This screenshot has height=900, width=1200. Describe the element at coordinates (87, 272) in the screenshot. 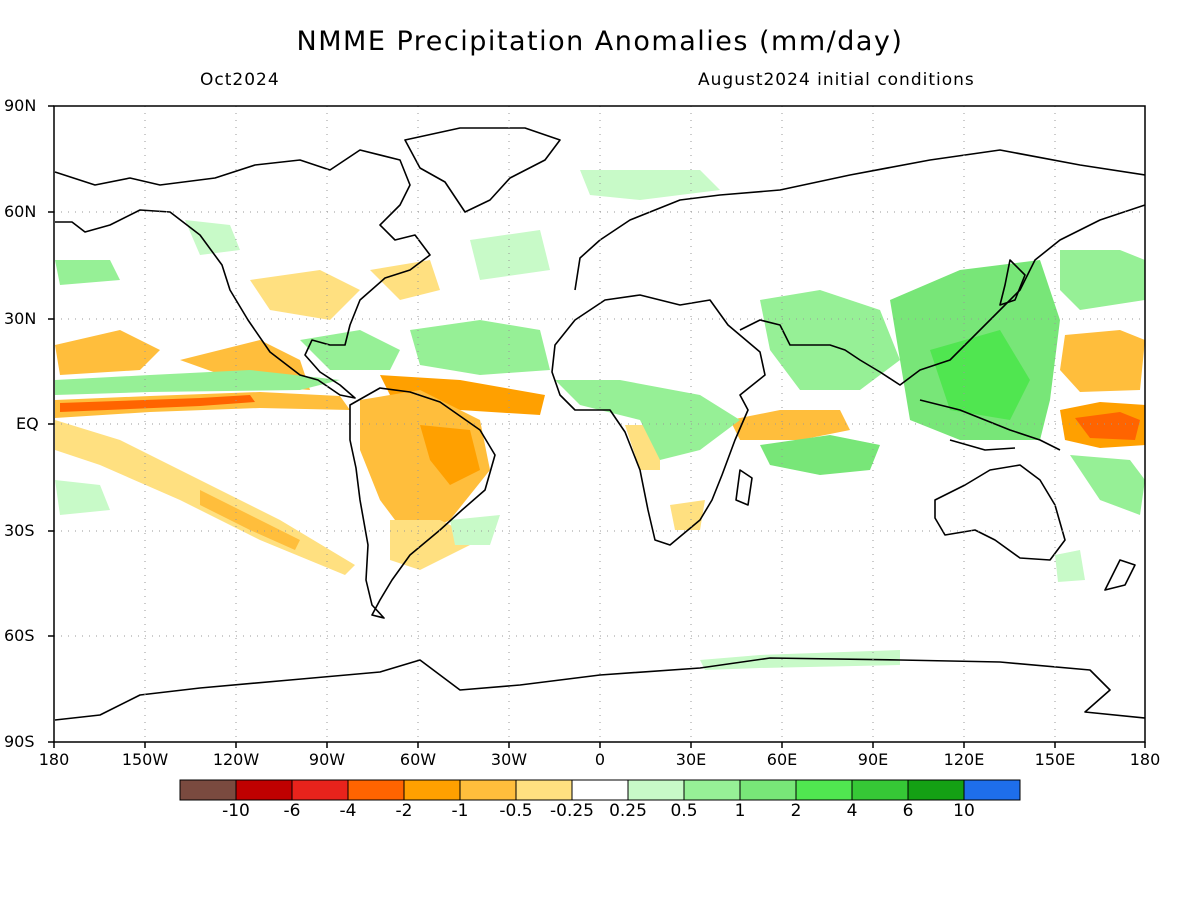

I see `wet-anomaly-eastern-north-pacific` at that location.